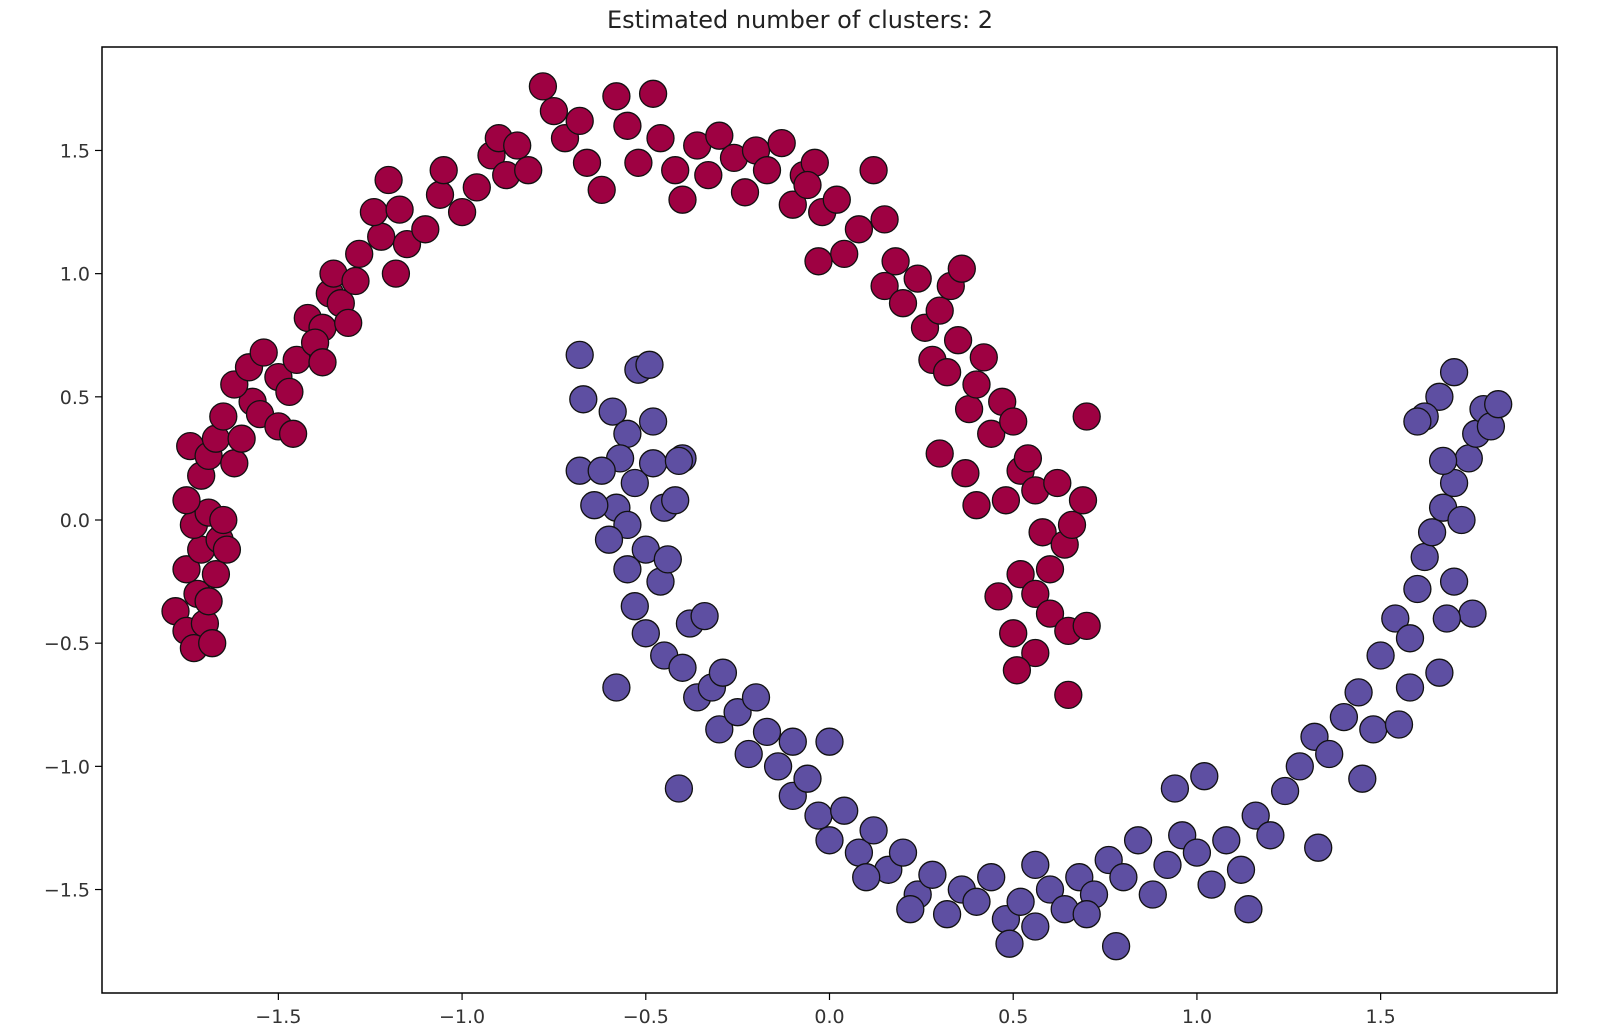 The width and height of the screenshot is (1600, 1032). Describe the element at coordinates (829, 1017) in the screenshot. I see `x-tick-label: 0.0` at that location.